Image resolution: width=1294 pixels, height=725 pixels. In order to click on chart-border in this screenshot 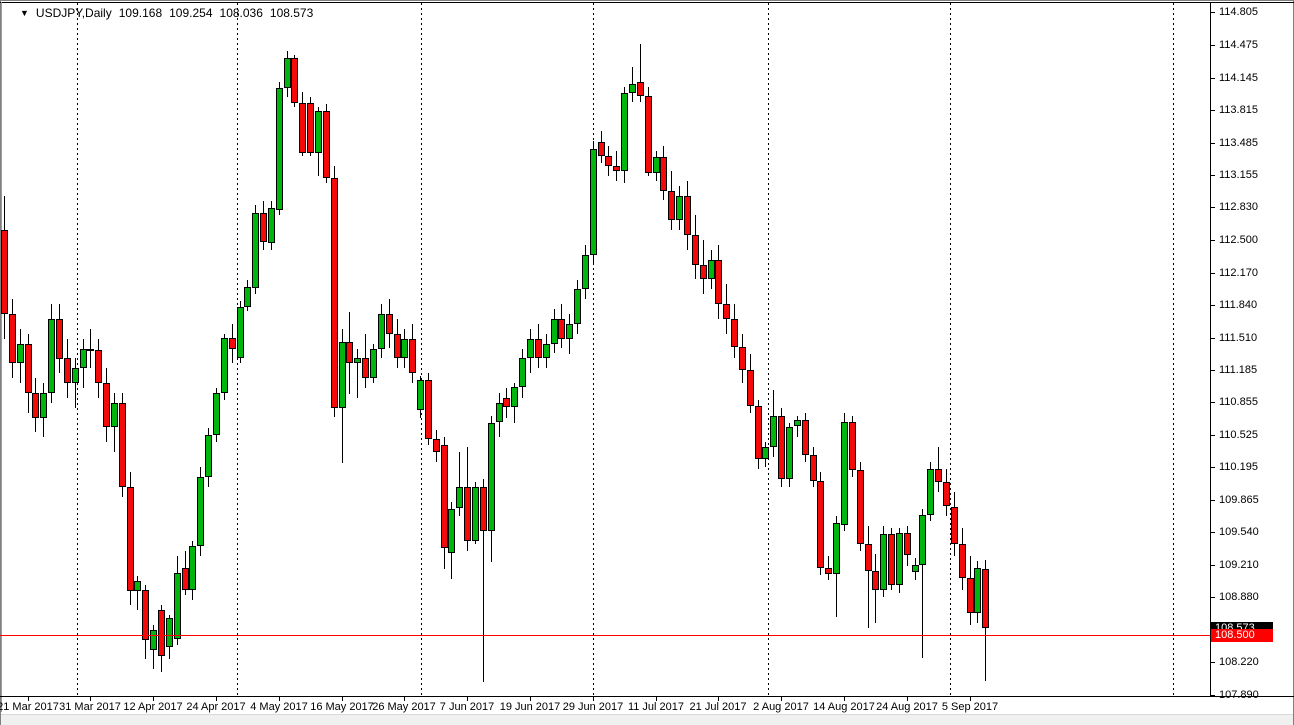, I will do `click(647, 2)`.